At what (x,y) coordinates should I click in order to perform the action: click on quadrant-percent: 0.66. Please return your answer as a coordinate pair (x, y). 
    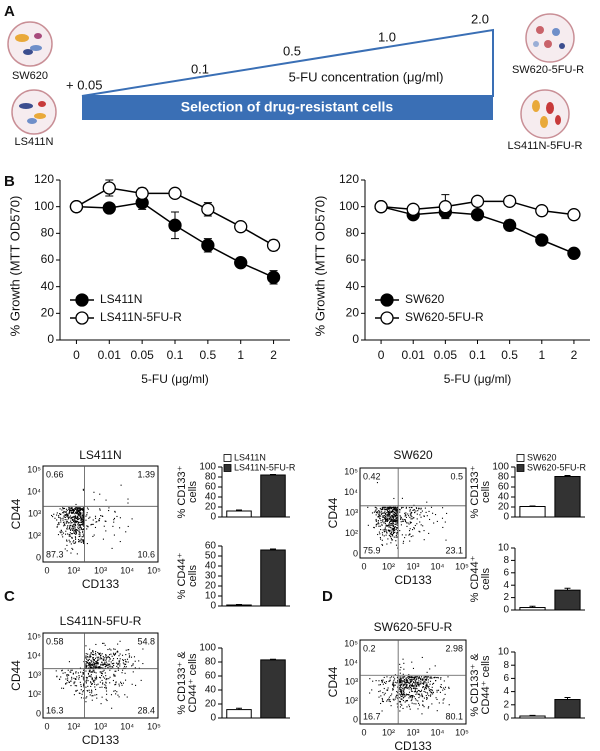
    Looking at the image, I should click on (55, 474).